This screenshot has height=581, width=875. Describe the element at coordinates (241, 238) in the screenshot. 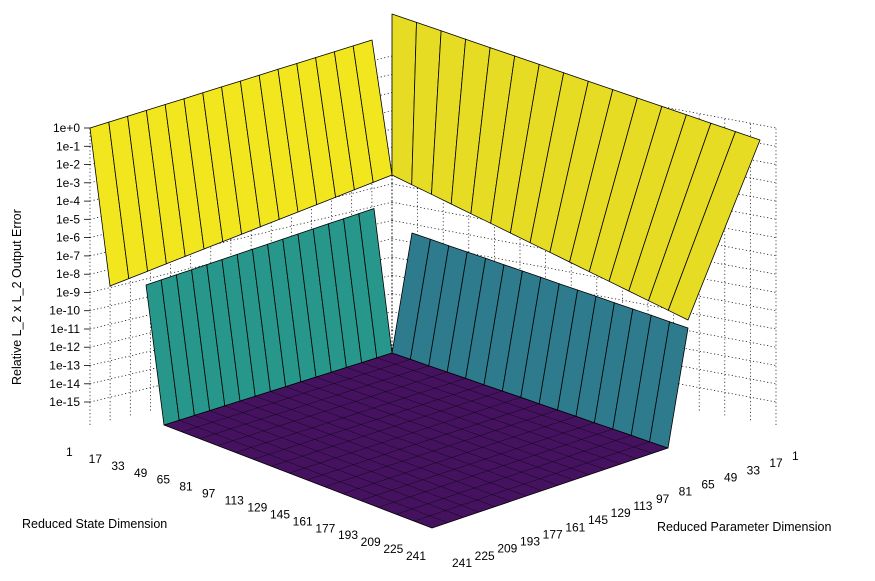

I see `grid-z-left` at that location.